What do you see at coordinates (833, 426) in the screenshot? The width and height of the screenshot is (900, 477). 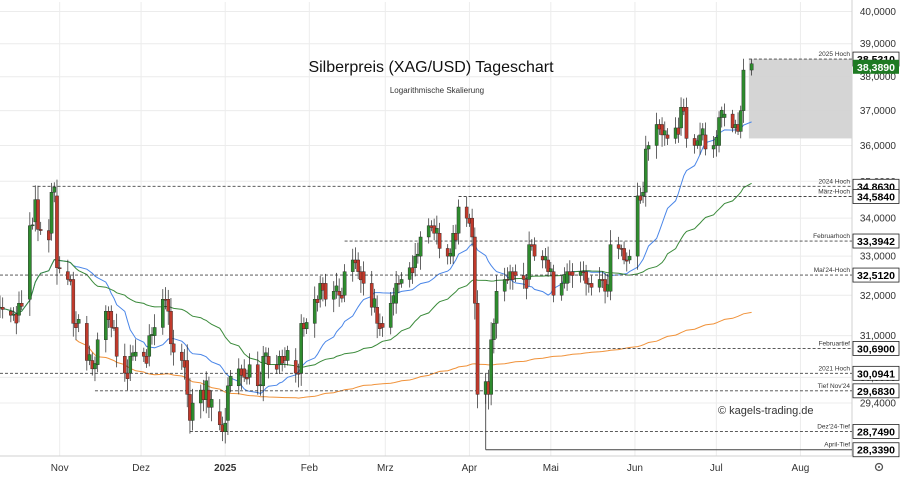 I see `level-label: Dez'24-Tief` at bounding box center [833, 426].